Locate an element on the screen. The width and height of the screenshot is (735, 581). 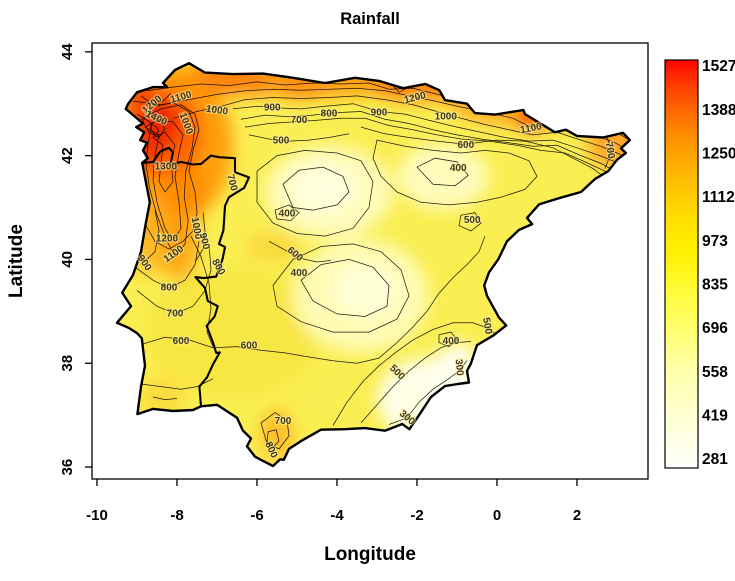
colorbar: 1527 1388 1250 1112 973 835 696 558 419 281 is located at coordinates (699, 263).